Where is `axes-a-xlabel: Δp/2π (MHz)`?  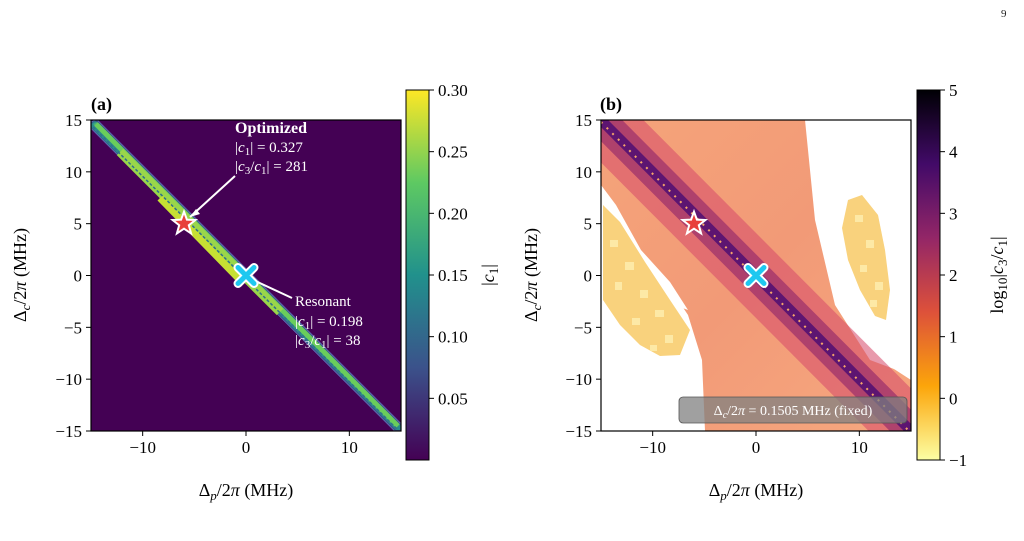
axes-a-xlabel: Δp/2π (MHz) is located at coordinates (246, 491).